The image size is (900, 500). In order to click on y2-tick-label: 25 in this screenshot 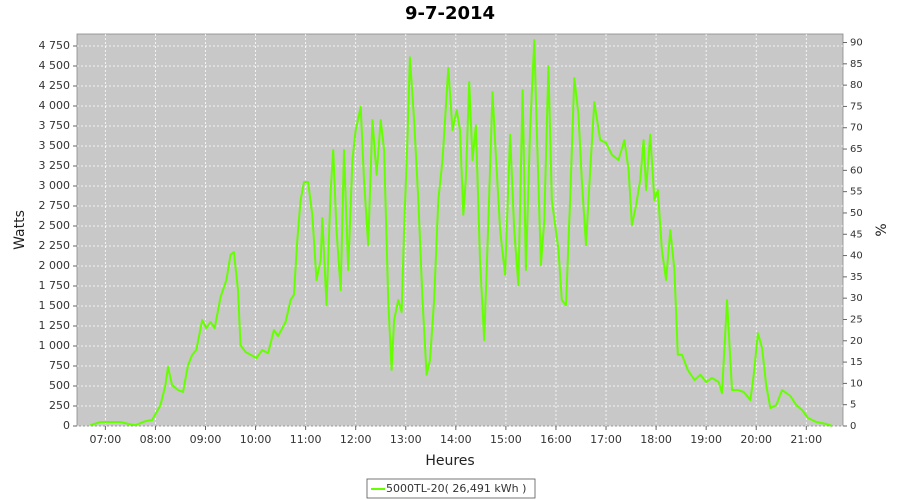, I will do `click(856, 319)`.